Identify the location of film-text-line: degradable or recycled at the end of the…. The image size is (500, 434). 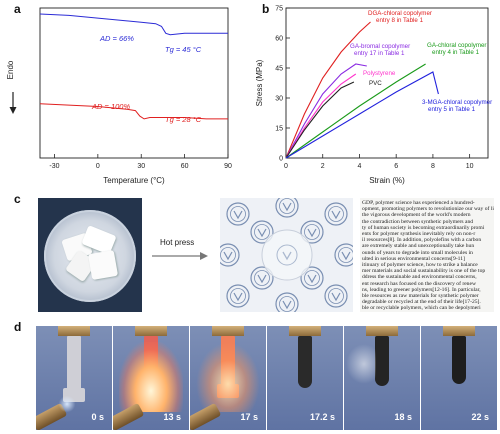
(421, 302).